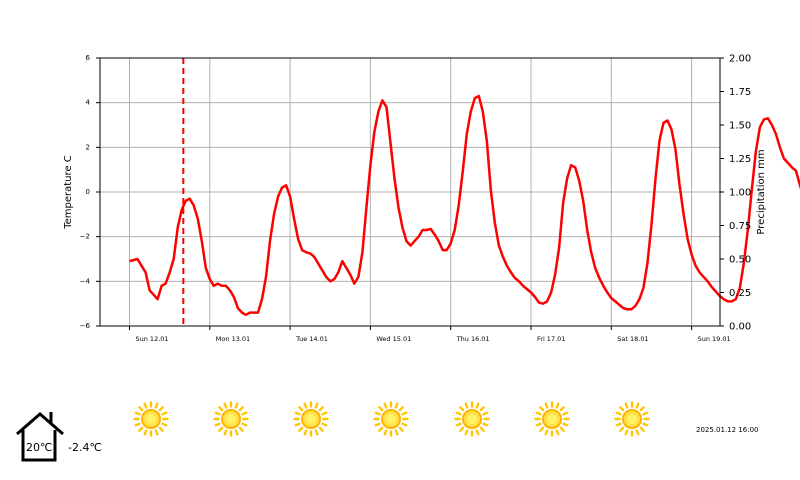 The width and height of the screenshot is (800, 480). What do you see at coordinates (40, 437) in the screenshot?
I see `home-icon` at bounding box center [40, 437].